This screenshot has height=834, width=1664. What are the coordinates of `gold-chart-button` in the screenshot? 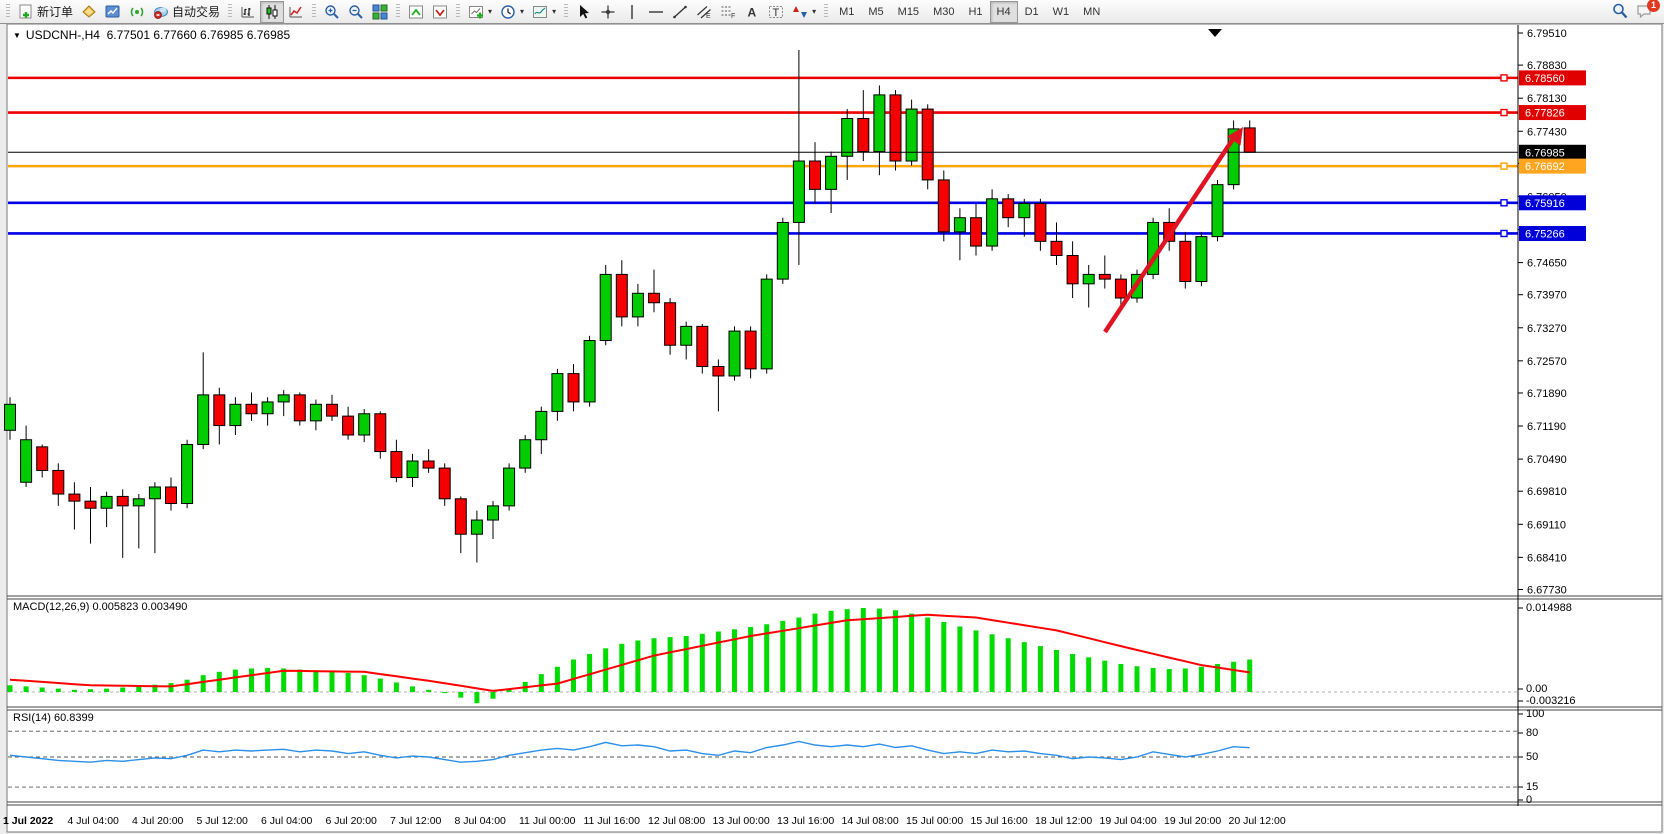 It's located at (89, 12).